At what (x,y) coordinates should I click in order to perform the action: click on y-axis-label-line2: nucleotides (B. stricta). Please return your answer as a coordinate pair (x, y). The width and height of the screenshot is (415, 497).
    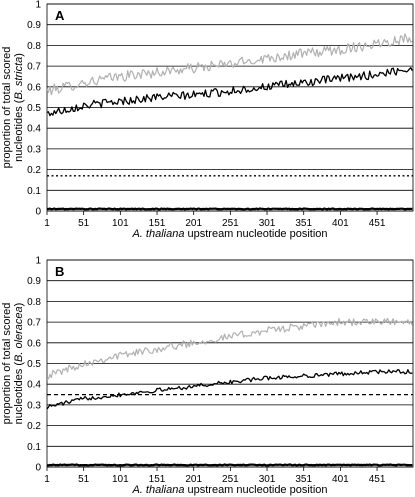
    Looking at the image, I should click on (19, 107).